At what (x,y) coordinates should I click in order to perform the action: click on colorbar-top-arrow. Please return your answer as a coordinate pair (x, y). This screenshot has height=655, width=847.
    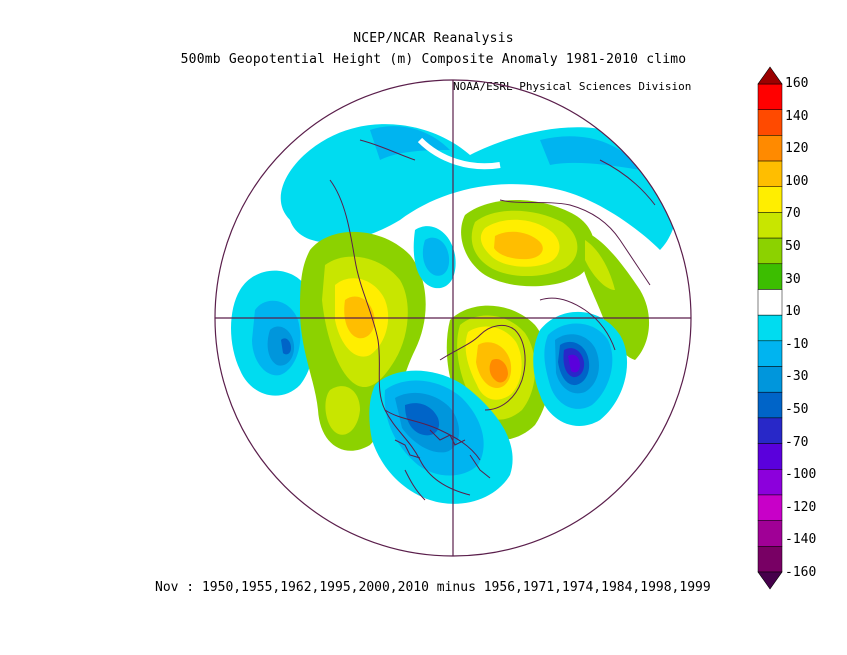
    Looking at the image, I should click on (770, 75).